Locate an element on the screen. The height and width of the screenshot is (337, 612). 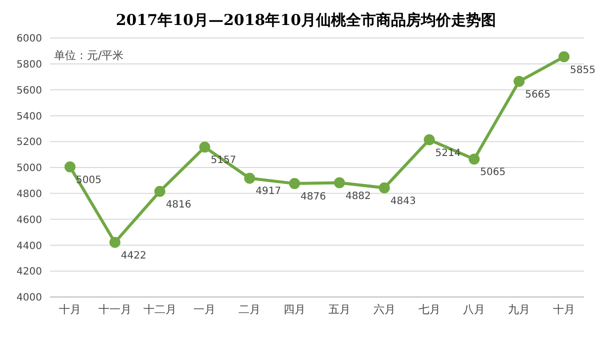
chart-title: 2017年10月—2018年10月仙桃全市商品房均价走势图 is located at coordinates (306, 20).